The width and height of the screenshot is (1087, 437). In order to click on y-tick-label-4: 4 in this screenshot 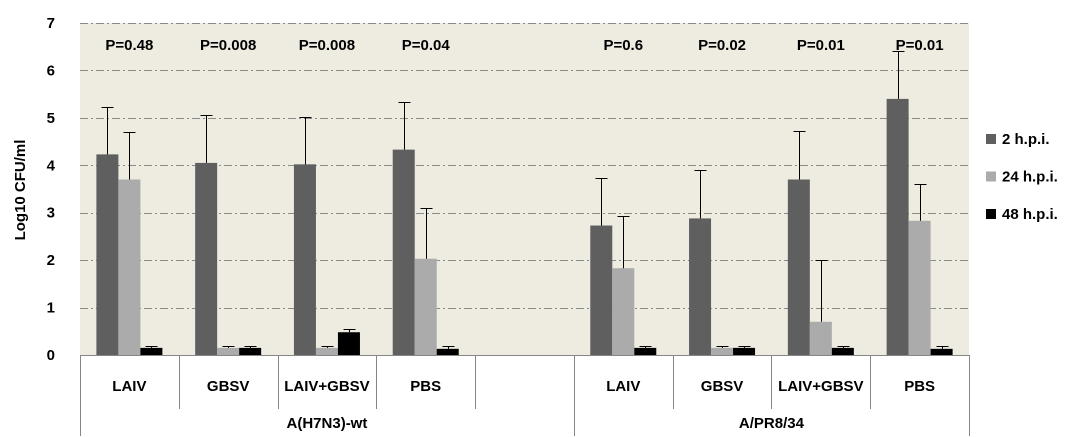, I will do `click(51, 165)`.